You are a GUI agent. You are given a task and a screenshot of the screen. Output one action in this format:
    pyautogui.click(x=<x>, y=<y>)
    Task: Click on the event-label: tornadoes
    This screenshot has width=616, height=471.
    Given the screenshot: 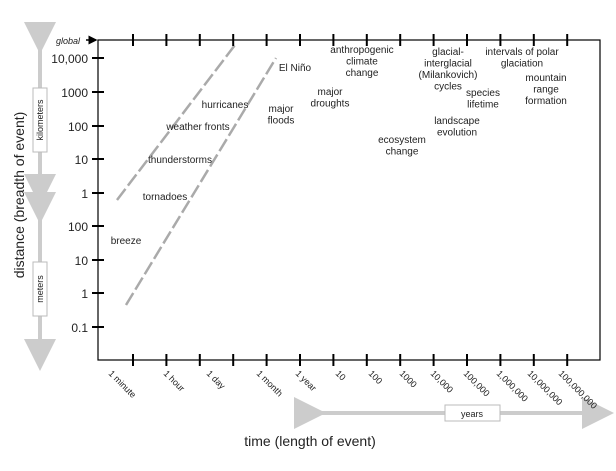 What is the action you would take?
    pyautogui.click(x=165, y=197)
    